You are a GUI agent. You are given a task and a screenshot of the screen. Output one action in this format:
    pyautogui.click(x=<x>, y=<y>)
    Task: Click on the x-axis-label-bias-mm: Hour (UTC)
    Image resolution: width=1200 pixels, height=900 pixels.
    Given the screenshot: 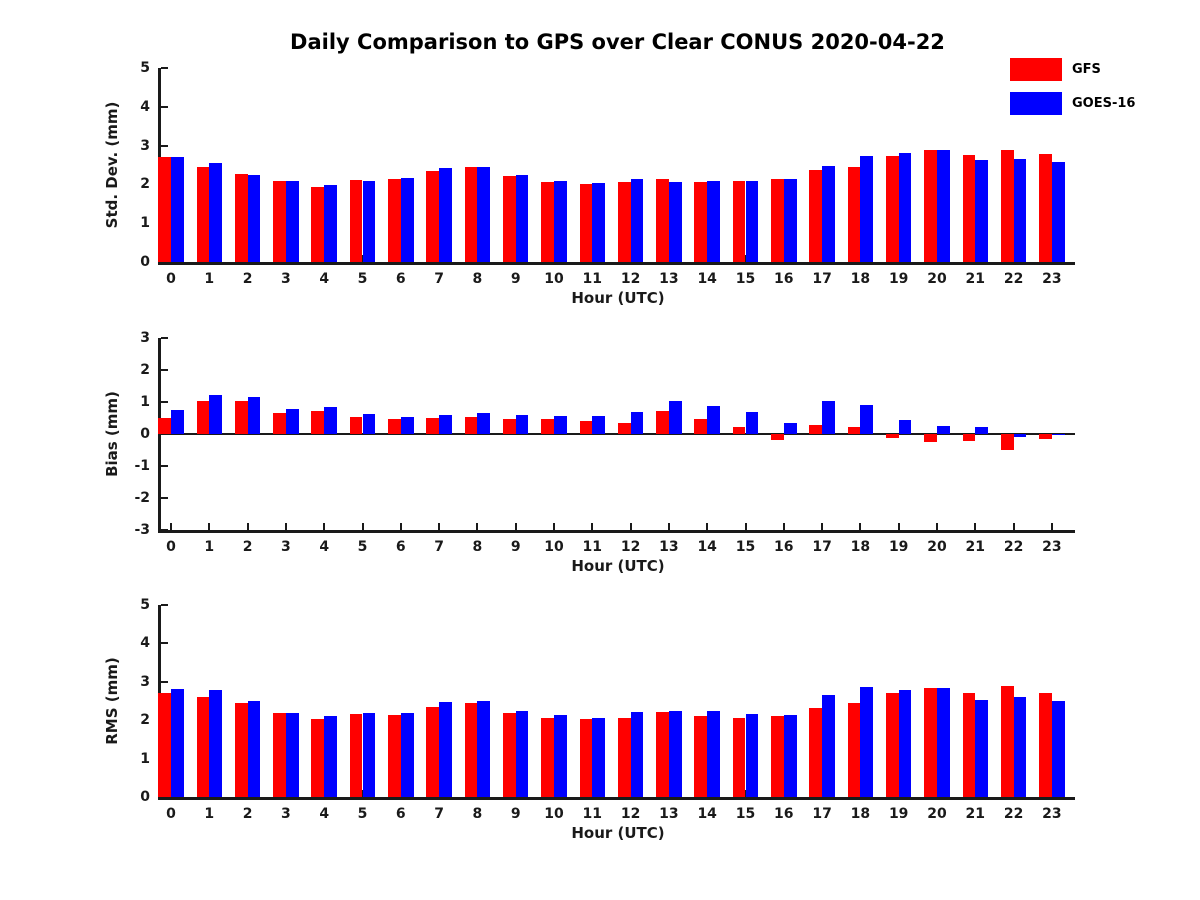 What is the action you would take?
    pyautogui.click(x=618, y=566)
    